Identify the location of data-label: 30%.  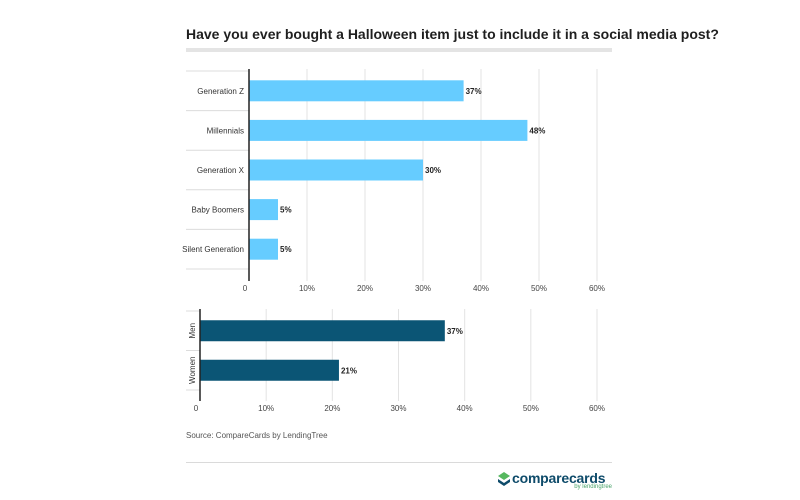
(433, 170).